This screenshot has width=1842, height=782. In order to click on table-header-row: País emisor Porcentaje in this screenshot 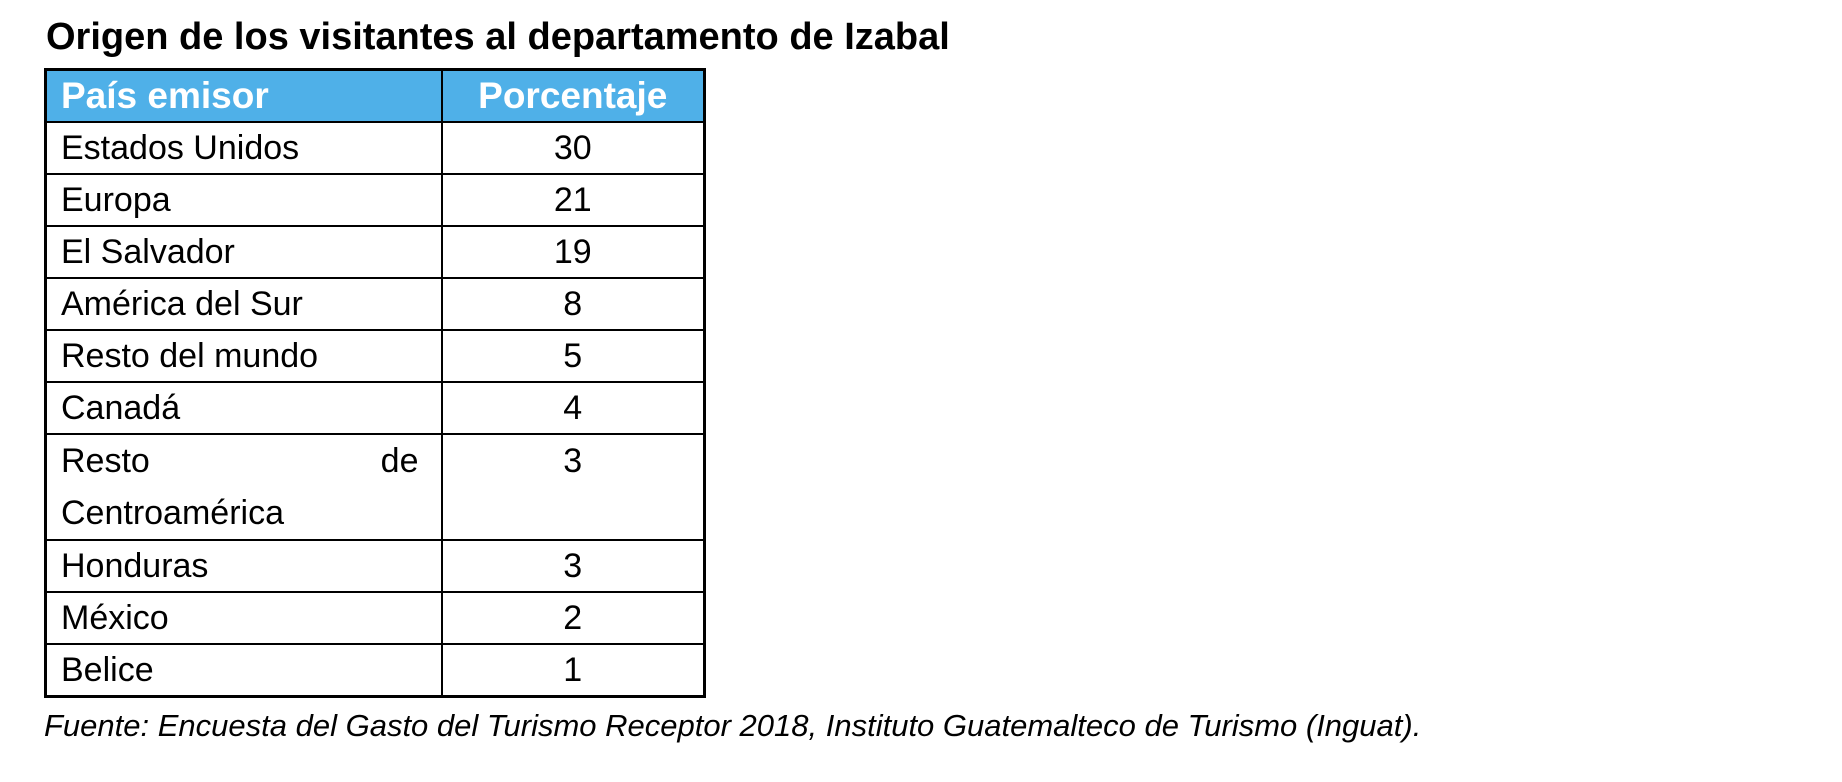, I will do `click(375, 95)`.